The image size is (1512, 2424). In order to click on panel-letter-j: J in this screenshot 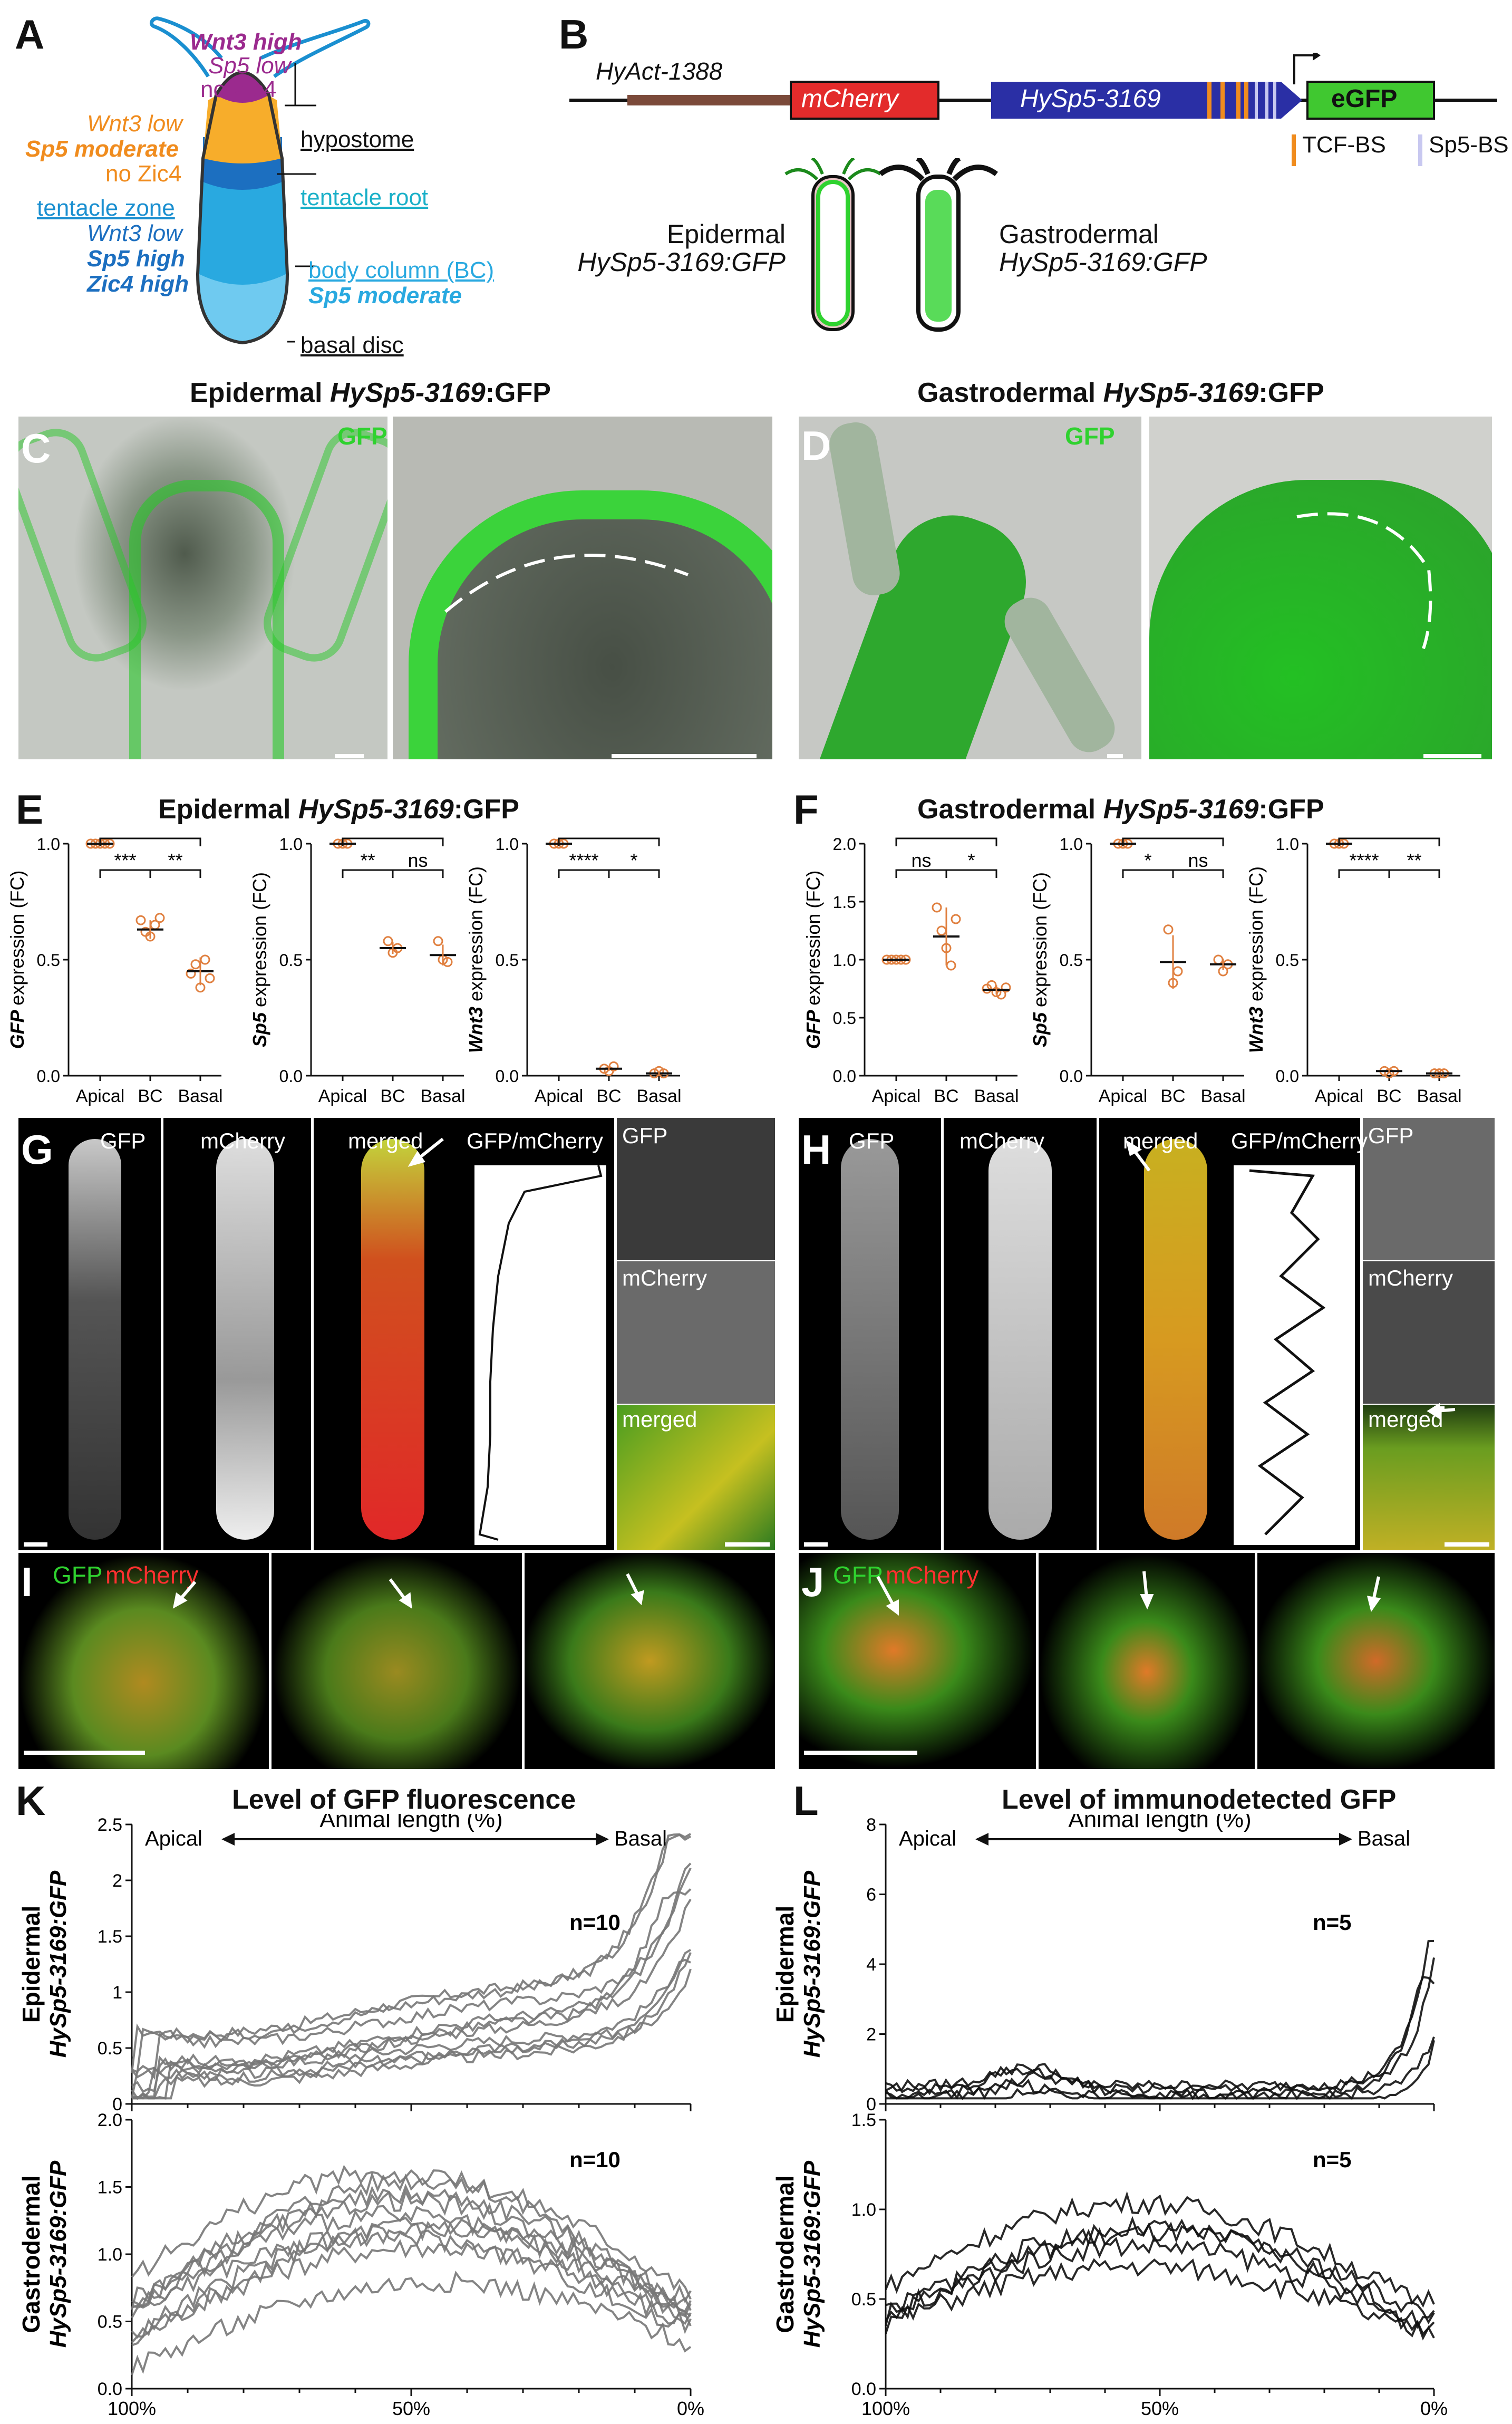, I will do `click(813, 1582)`.